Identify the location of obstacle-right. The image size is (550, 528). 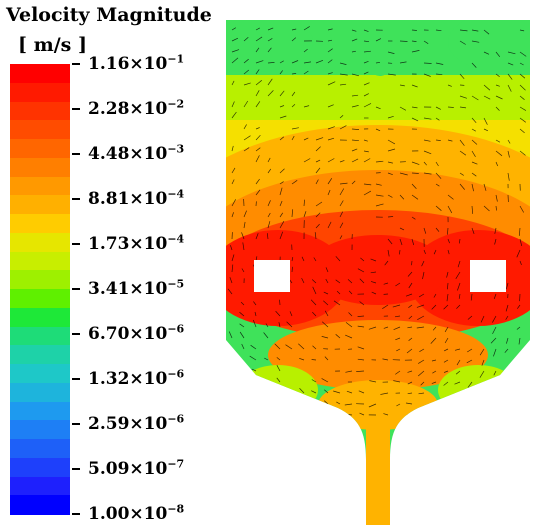
(488, 276).